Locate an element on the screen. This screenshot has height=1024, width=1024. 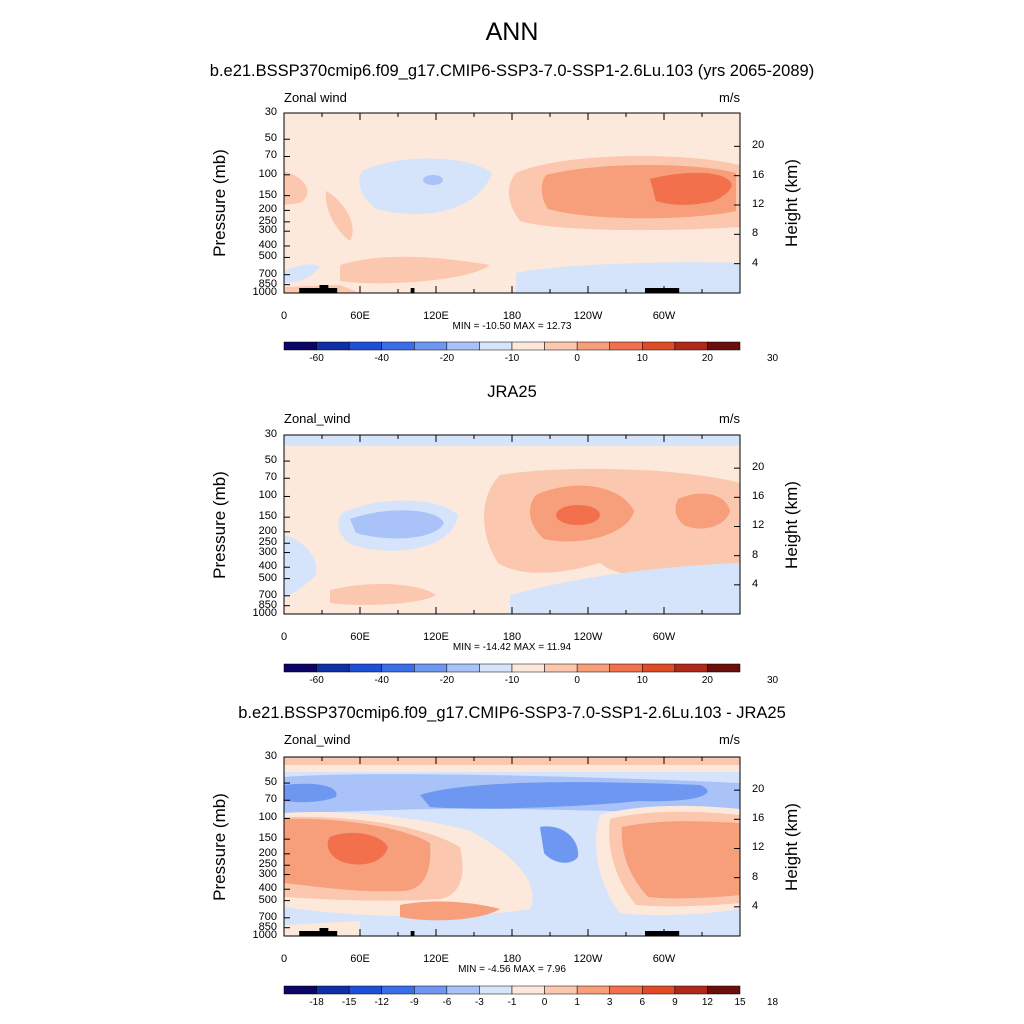
contour-field is located at coordinates (512, 524).